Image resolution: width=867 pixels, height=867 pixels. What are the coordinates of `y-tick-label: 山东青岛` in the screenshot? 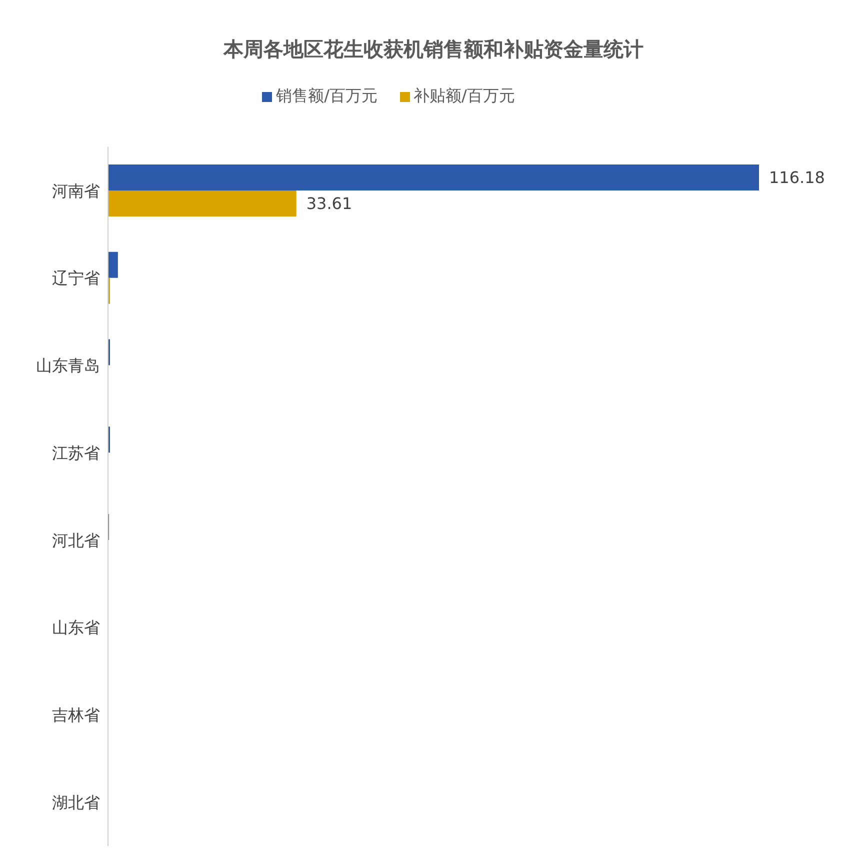 It's located at (68, 366).